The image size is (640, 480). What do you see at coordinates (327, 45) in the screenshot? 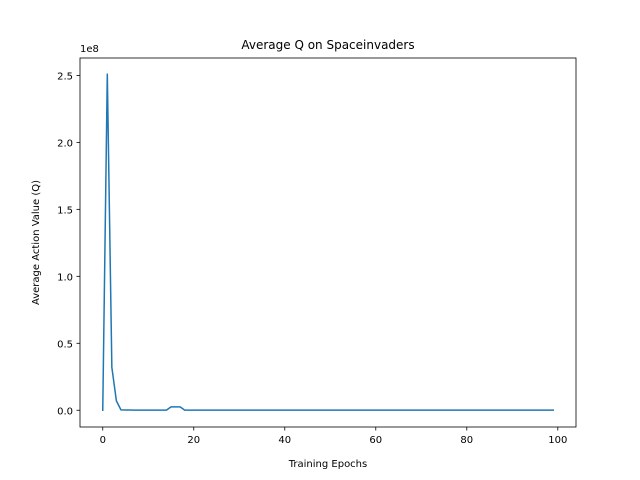
I see `chart-title: Average Q on Spaceinvaders` at bounding box center [327, 45].